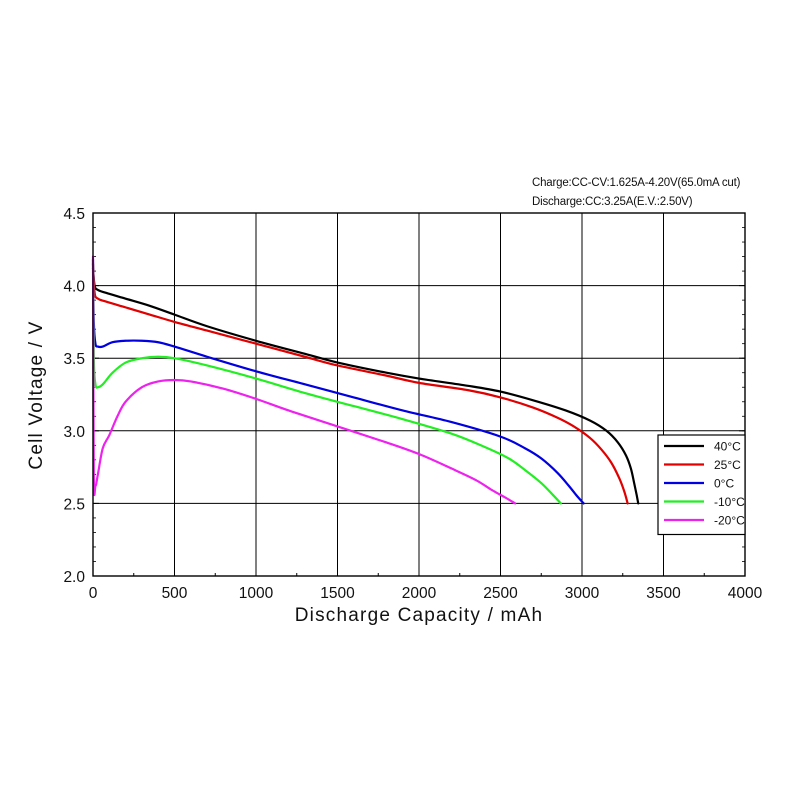  What do you see at coordinates (74, 359) in the screenshot?
I see `y-tick-label: 3.5` at bounding box center [74, 359].